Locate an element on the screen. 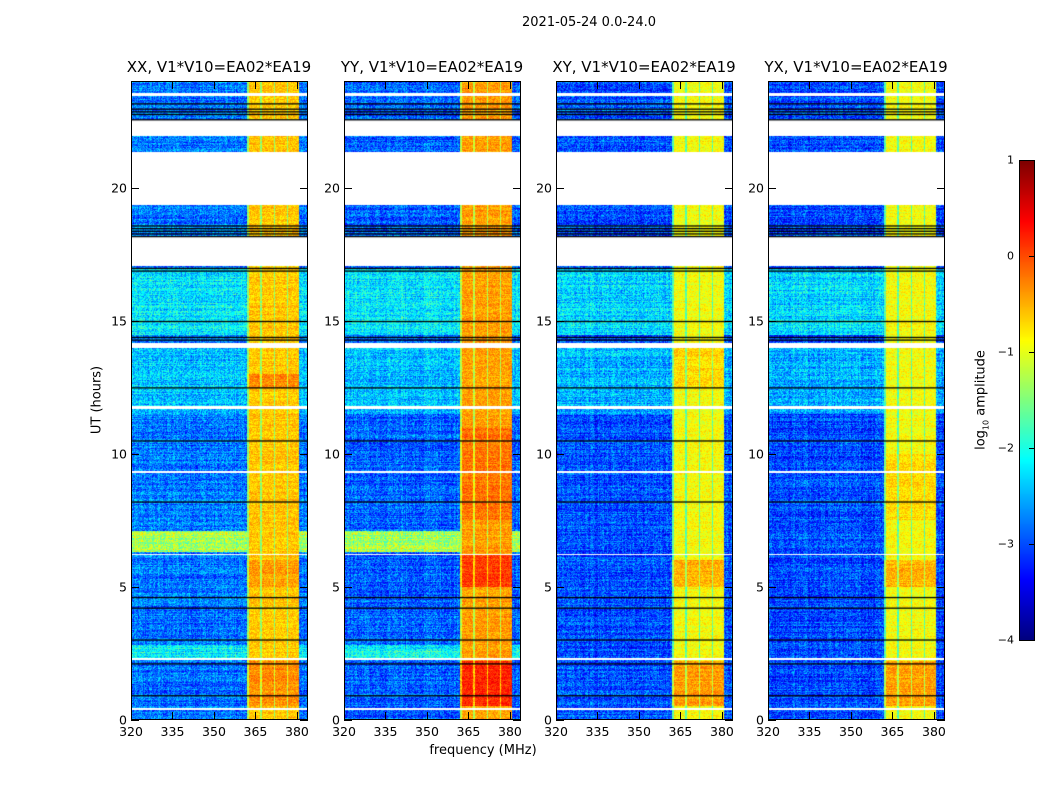  y-axis-label: UT (hours) is located at coordinates (97, 400).